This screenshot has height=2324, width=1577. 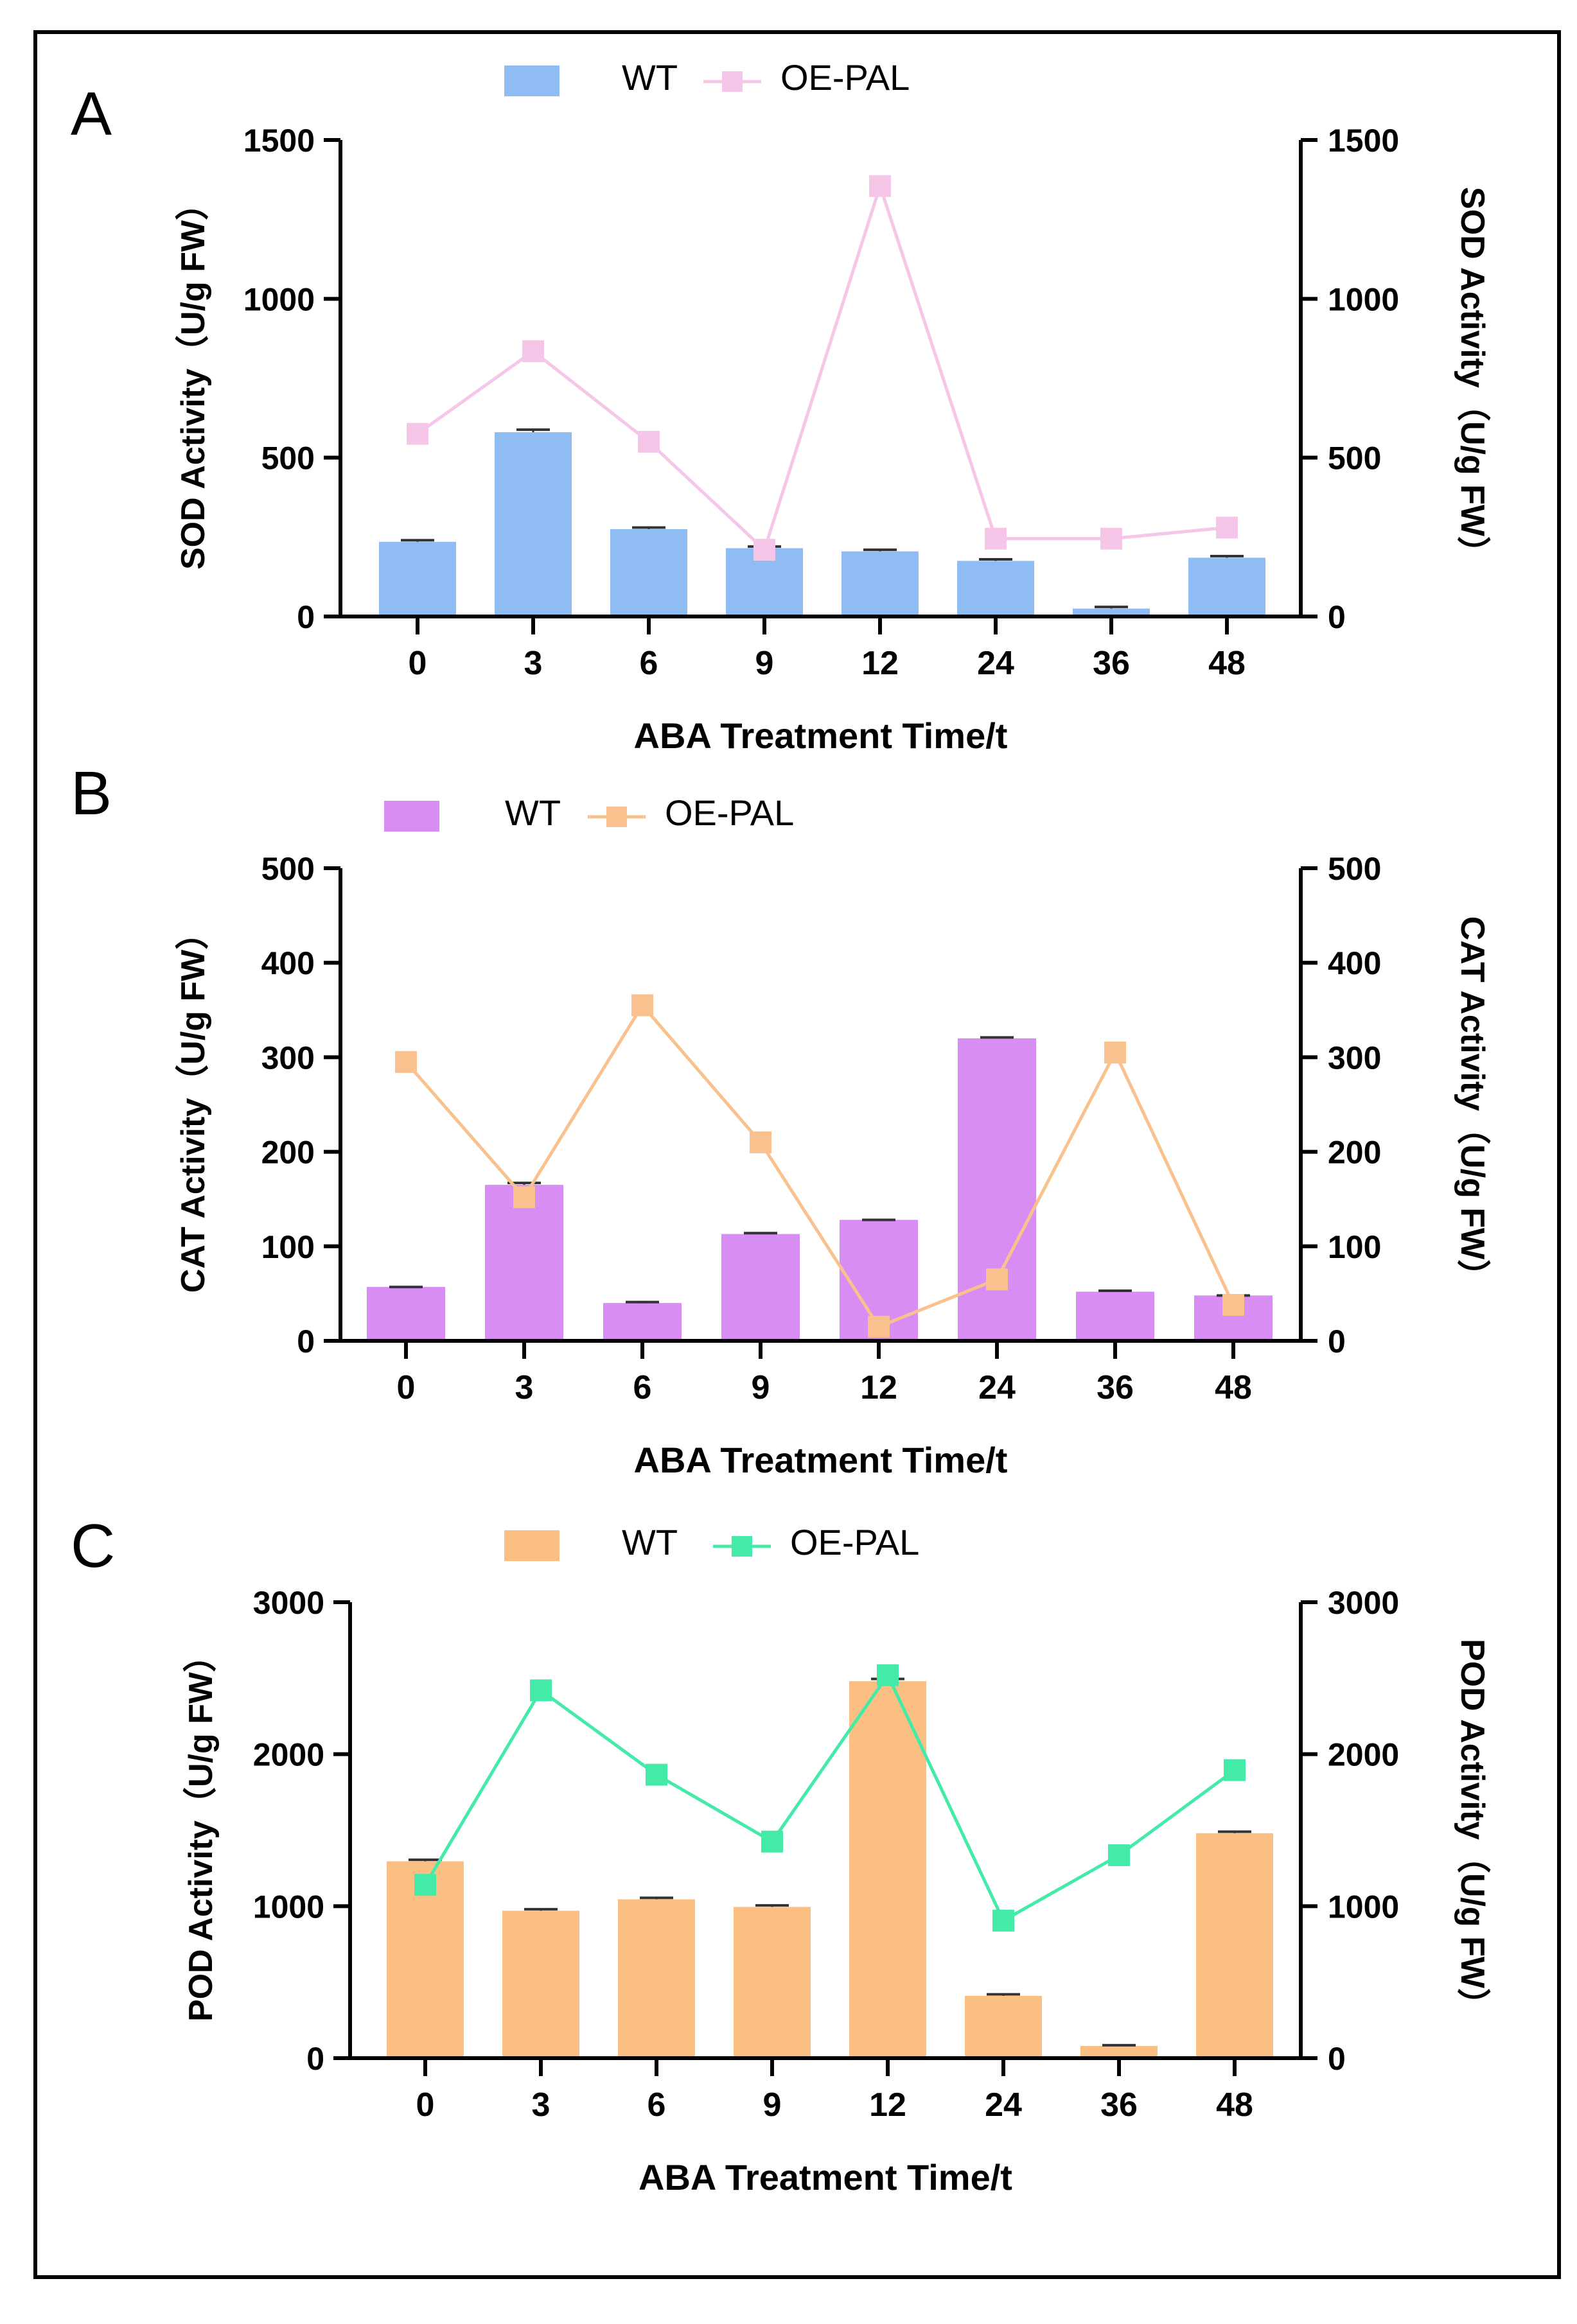 What do you see at coordinates (1354, 1058) in the screenshot?
I see `y-tick-label-right: 300` at bounding box center [1354, 1058].